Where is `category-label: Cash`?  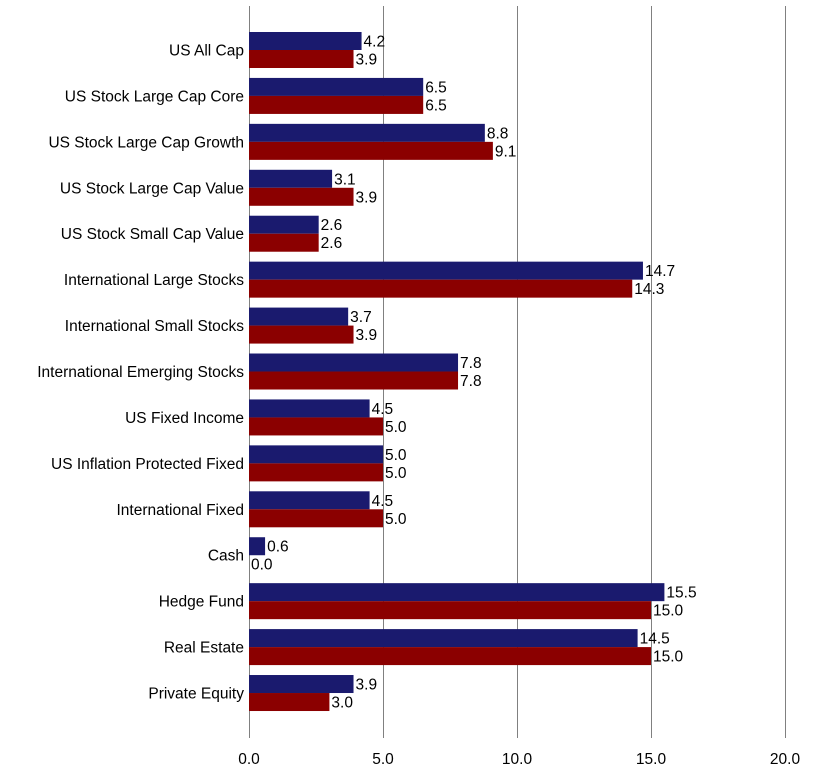
category-label: Cash is located at coordinates (226, 556).